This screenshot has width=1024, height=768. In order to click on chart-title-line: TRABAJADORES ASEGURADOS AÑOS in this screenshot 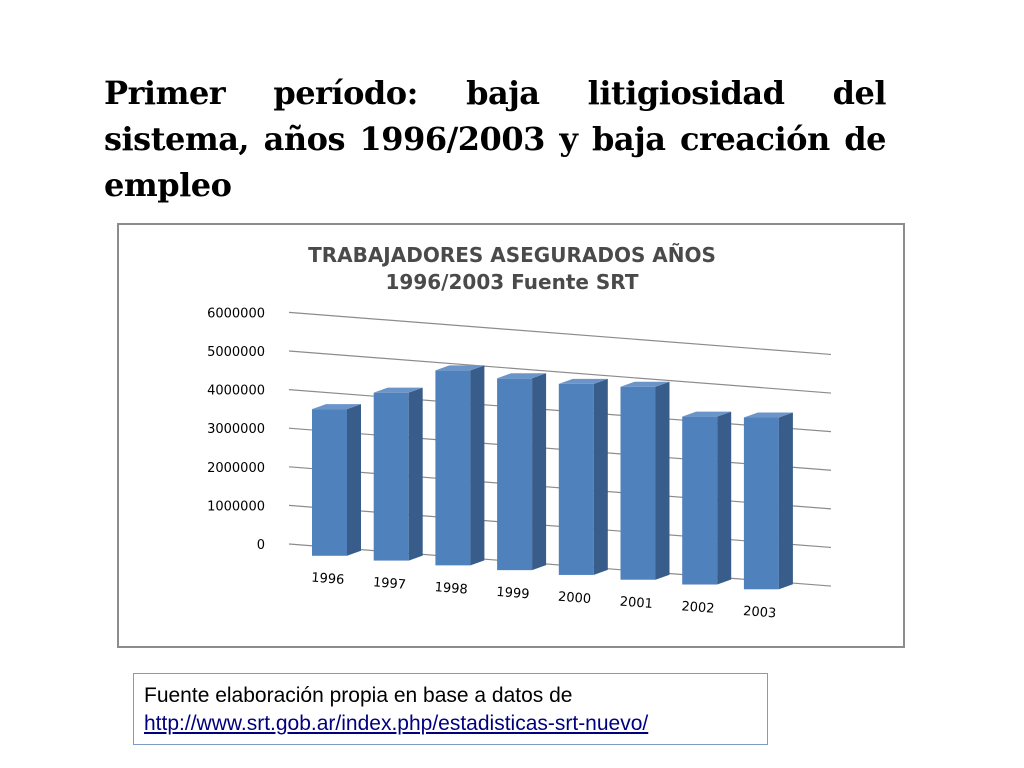, I will do `click(512, 255)`.